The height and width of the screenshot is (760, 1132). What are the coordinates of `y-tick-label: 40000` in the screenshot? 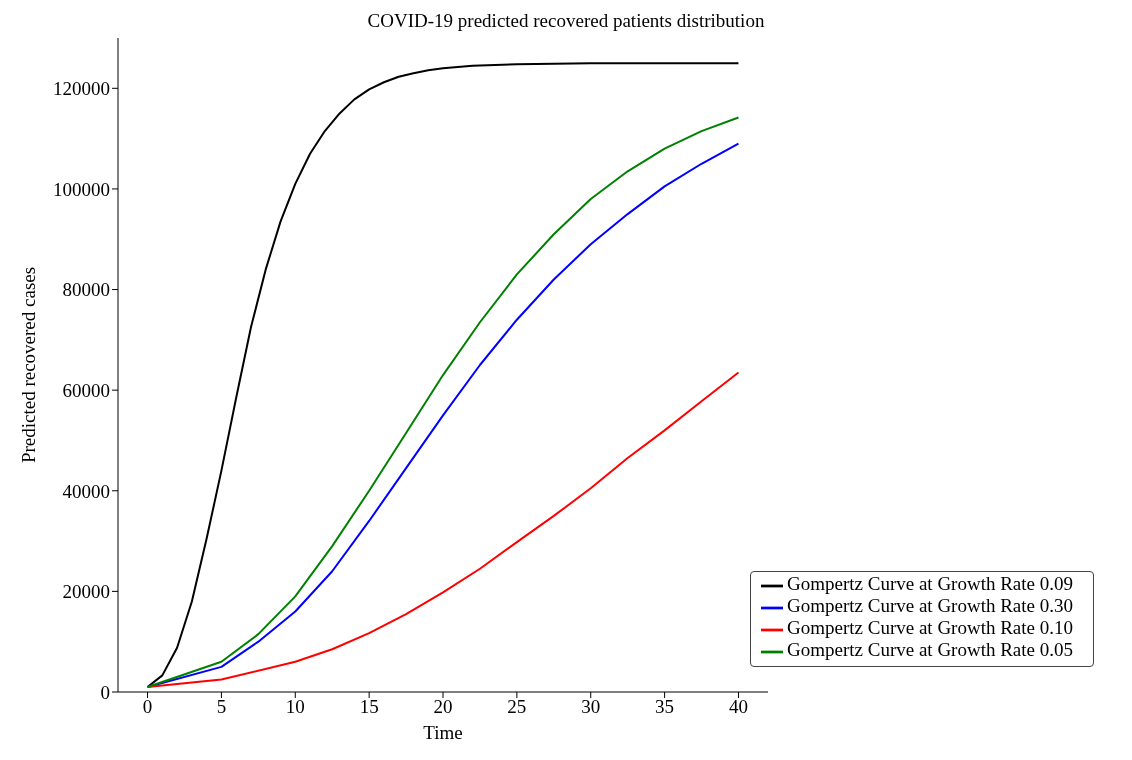 It's located at (86, 491).